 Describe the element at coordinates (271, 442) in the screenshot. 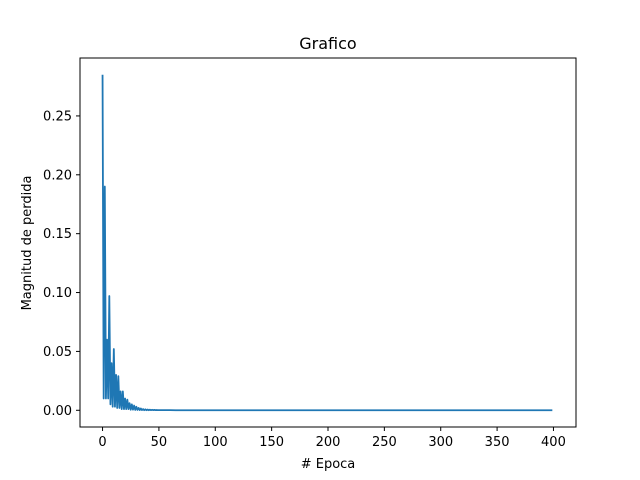

I see `x-tick-label: 150` at that location.